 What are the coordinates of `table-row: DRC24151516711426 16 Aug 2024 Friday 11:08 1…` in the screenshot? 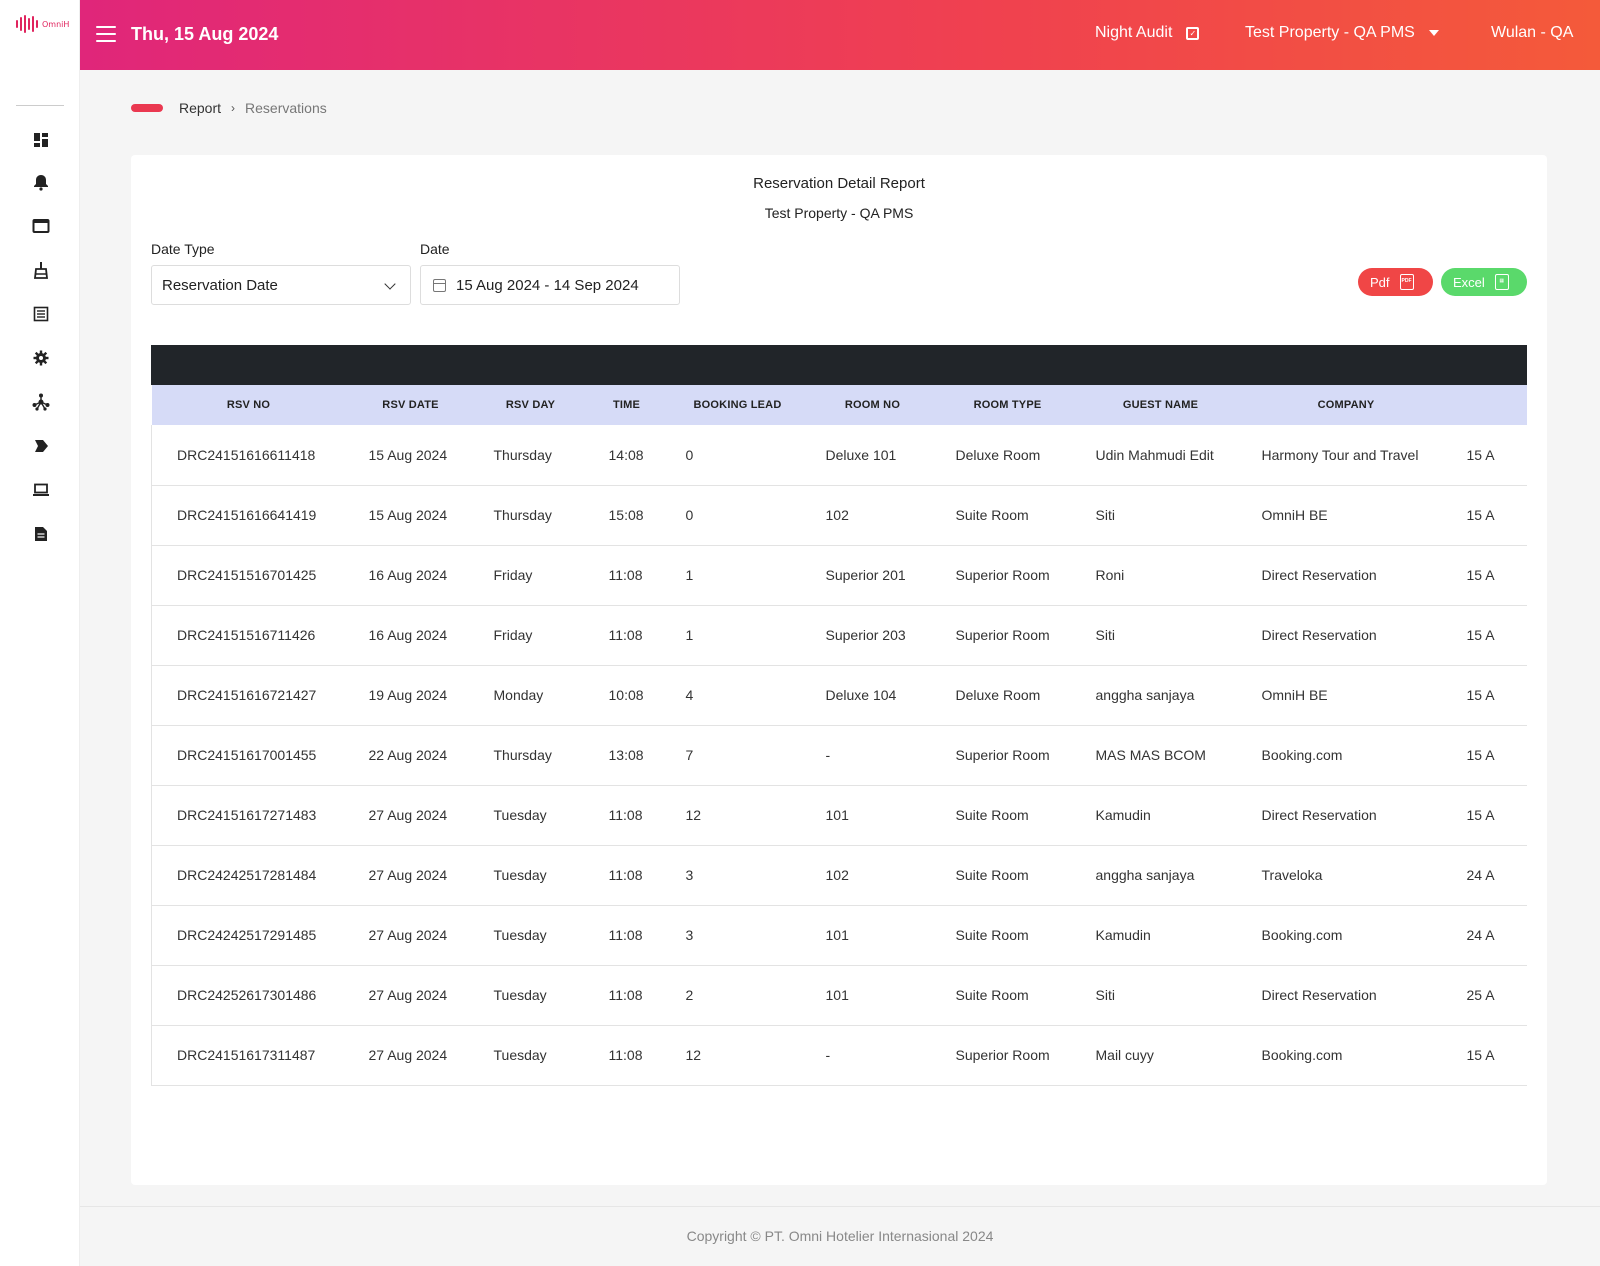 It's located at (839, 635).